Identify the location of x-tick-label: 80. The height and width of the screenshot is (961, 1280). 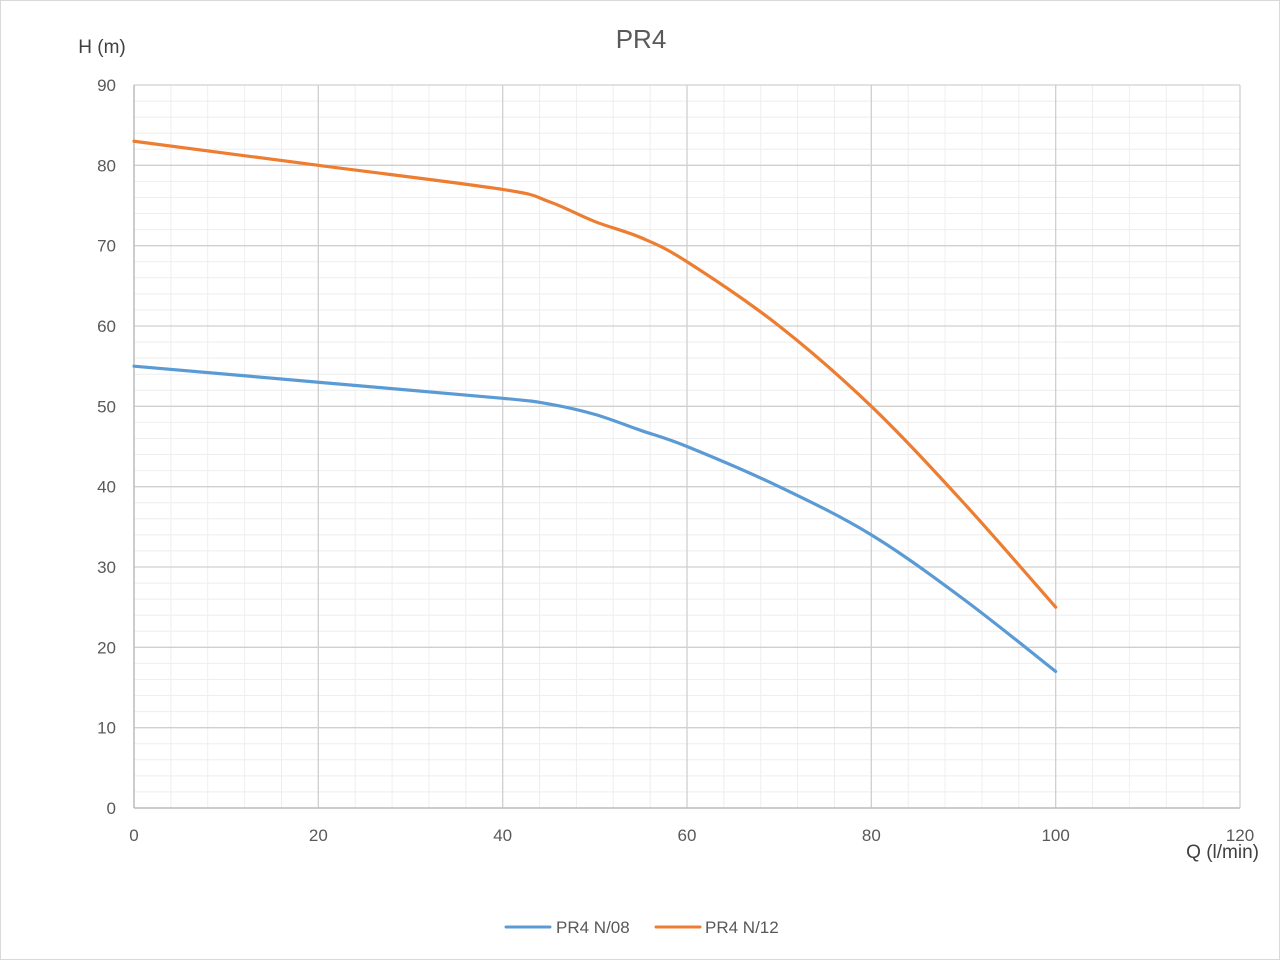
(871, 835).